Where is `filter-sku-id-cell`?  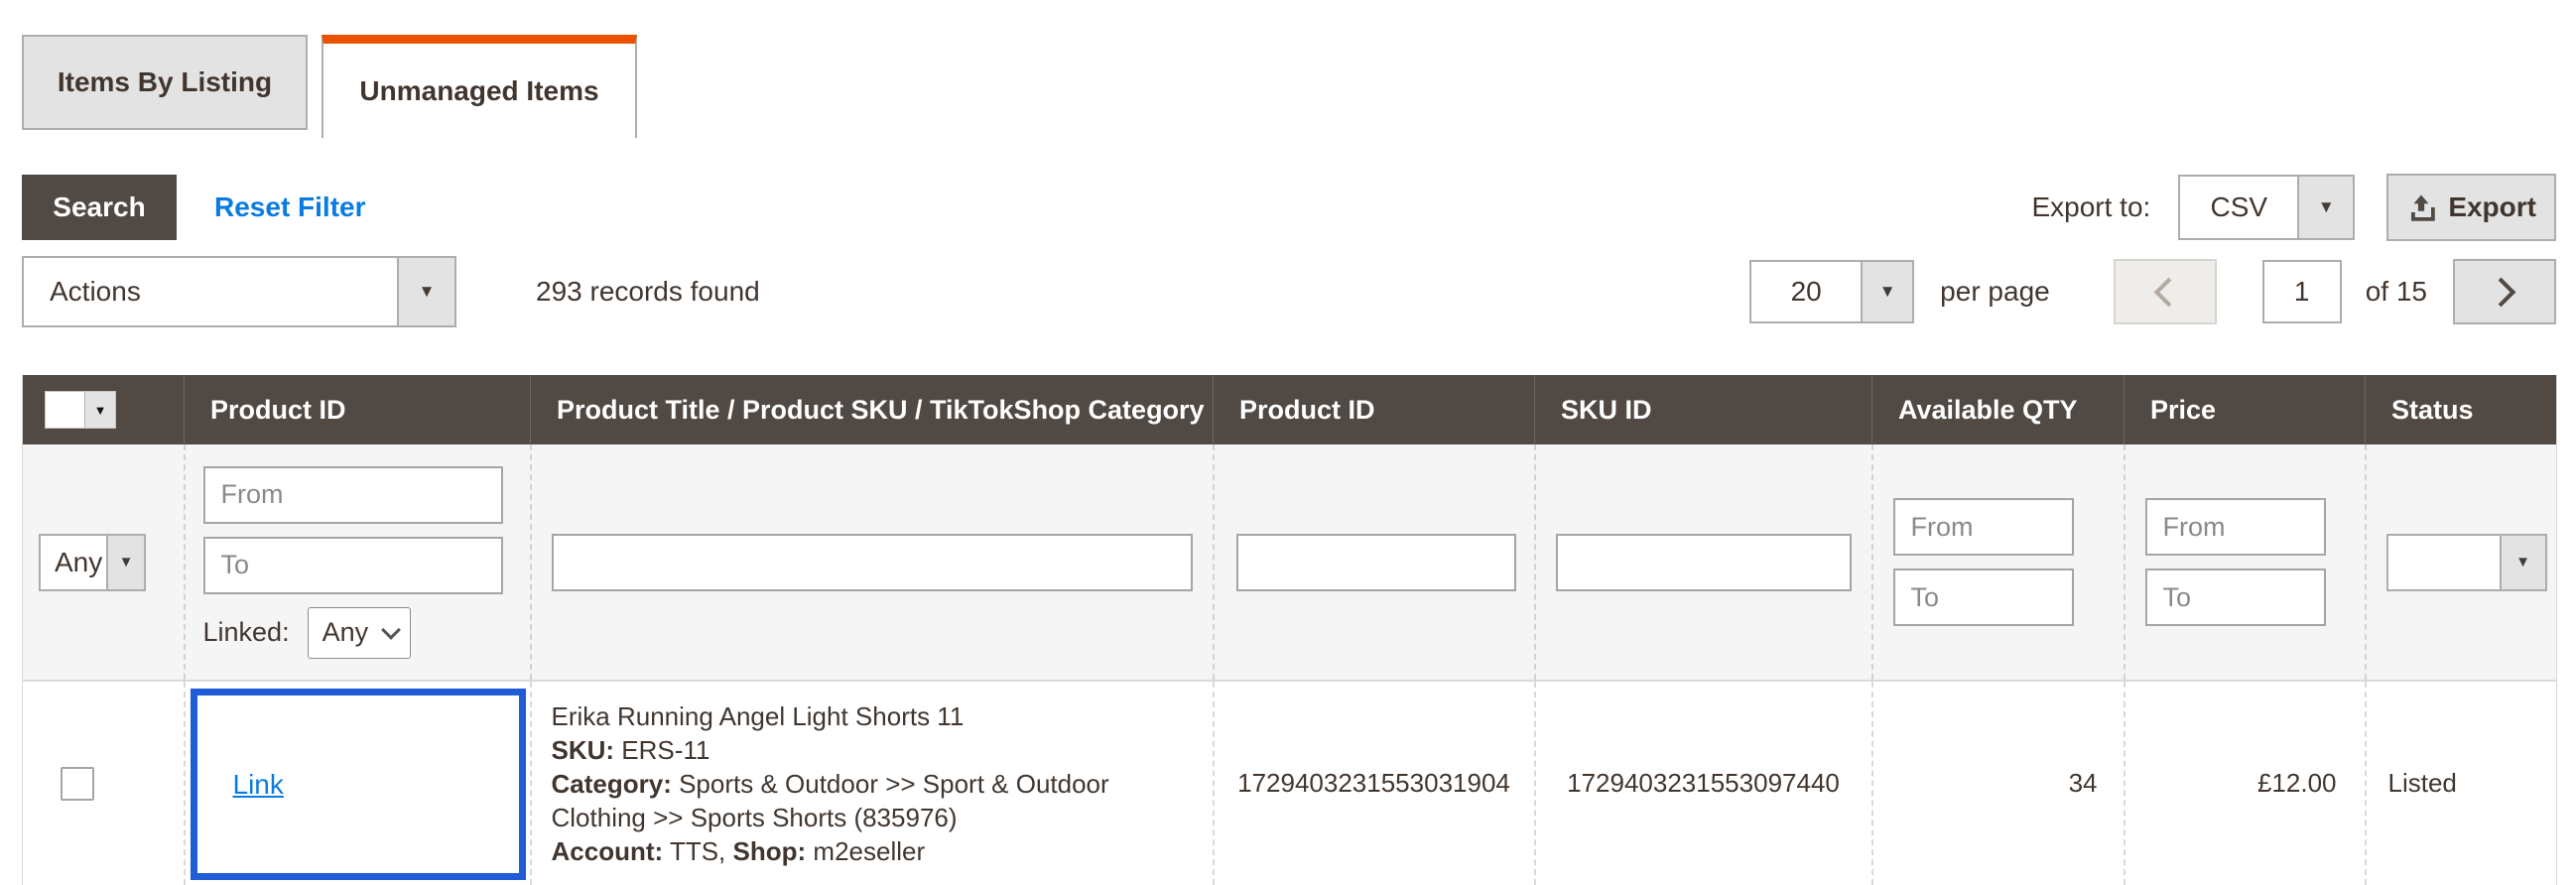
filter-sku-id-cell is located at coordinates (1703, 562).